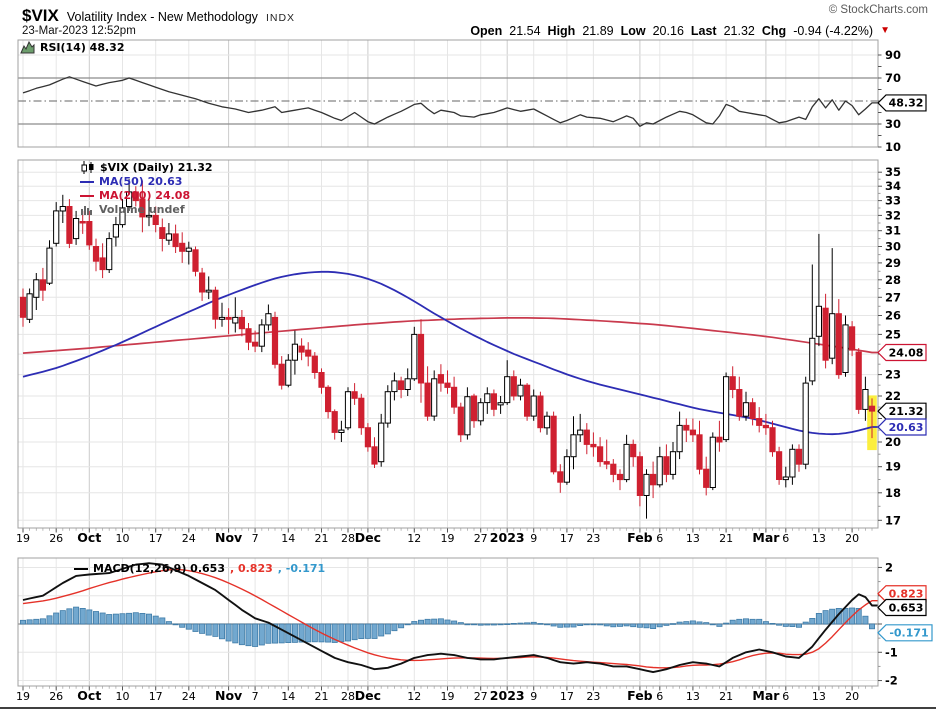  What do you see at coordinates (774, 31) in the screenshot?
I see `change-label: Chg` at bounding box center [774, 31].